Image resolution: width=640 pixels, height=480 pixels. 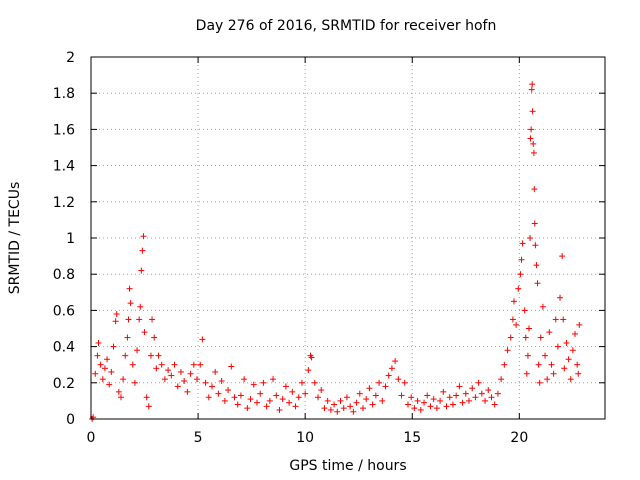 I want to click on y-tick-labels: 0 0.2 0.4 0.6 0.8 1 1.2 1.4 1.6 1.8 2, so click(x=64, y=239).